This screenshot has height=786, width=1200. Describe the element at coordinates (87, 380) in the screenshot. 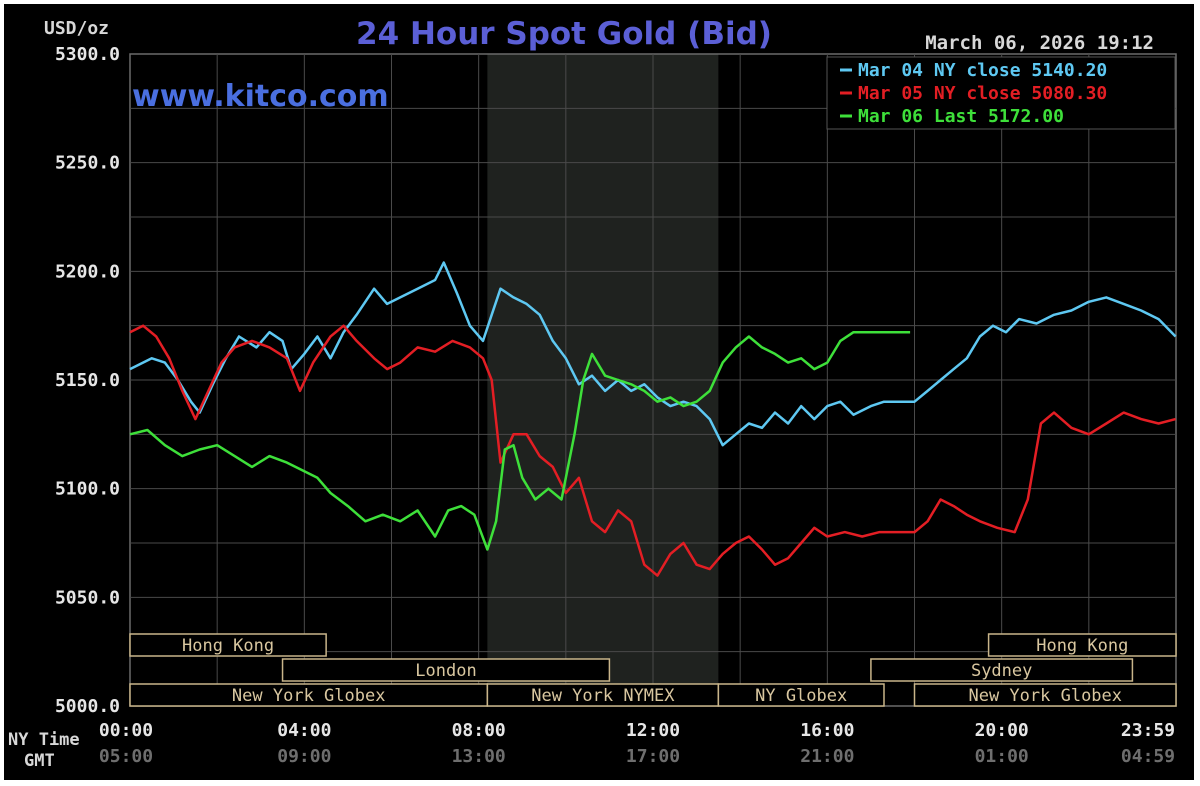

I see `y-tick-label: 5150.0` at that location.